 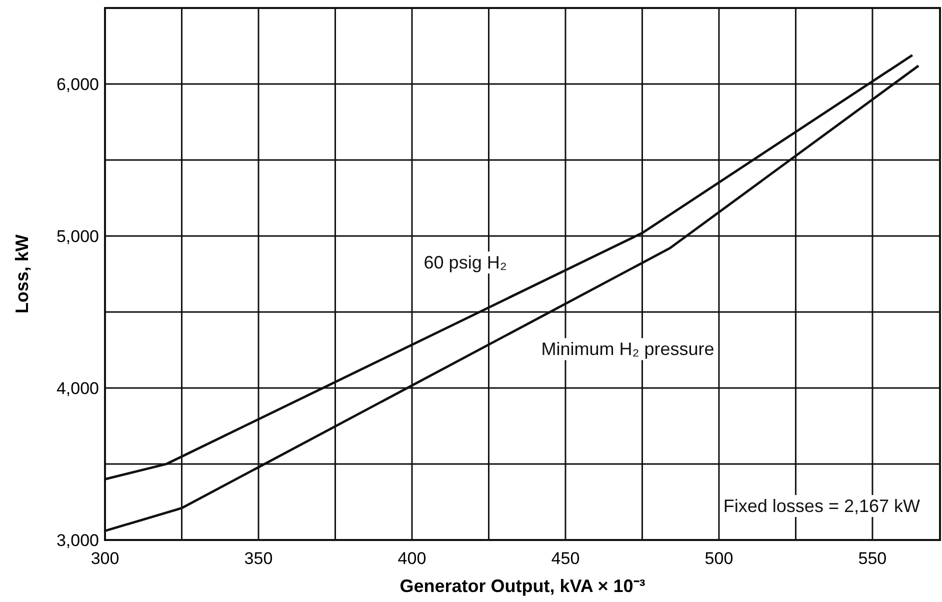 I want to click on y-axis-title: Loss, kW, so click(x=22, y=274).